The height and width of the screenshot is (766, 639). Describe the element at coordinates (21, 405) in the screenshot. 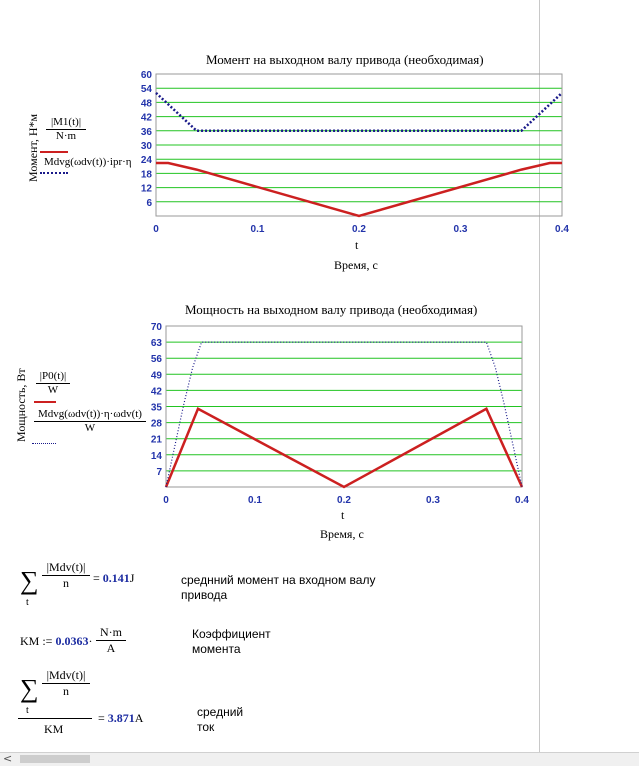

I see `chart2-ylabel: Мощность, Вт` at that location.